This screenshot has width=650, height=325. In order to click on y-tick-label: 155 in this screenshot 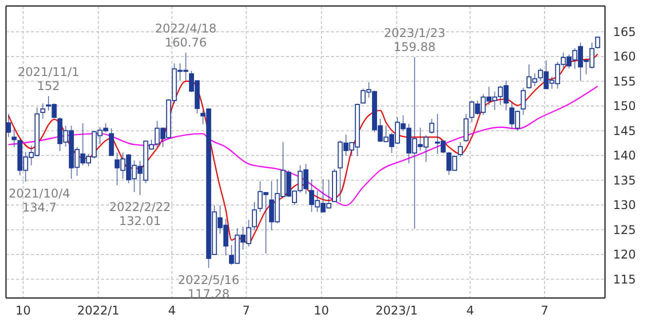, I will do `click(624, 81)`.